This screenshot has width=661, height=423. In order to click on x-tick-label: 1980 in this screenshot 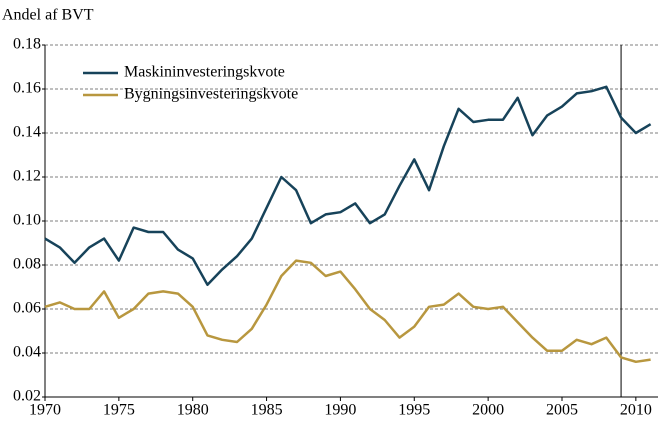, I will do `click(193, 410)`.